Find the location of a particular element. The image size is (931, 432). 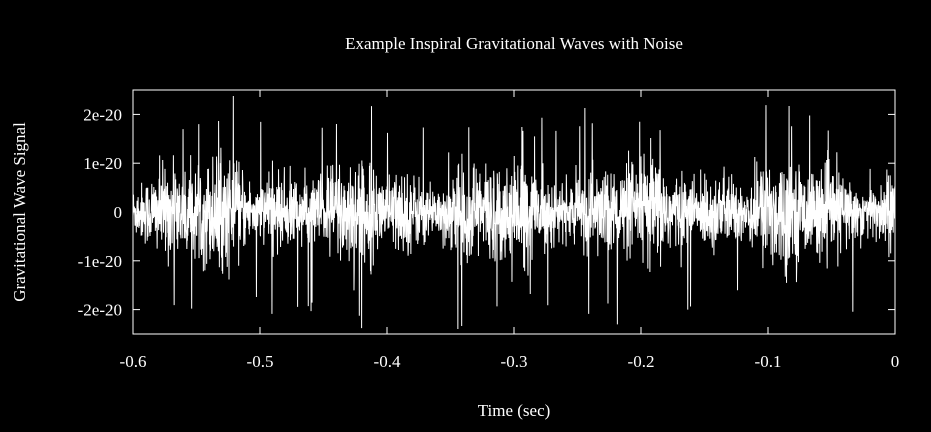

x-tick-label: -0.5 is located at coordinates (260, 361).